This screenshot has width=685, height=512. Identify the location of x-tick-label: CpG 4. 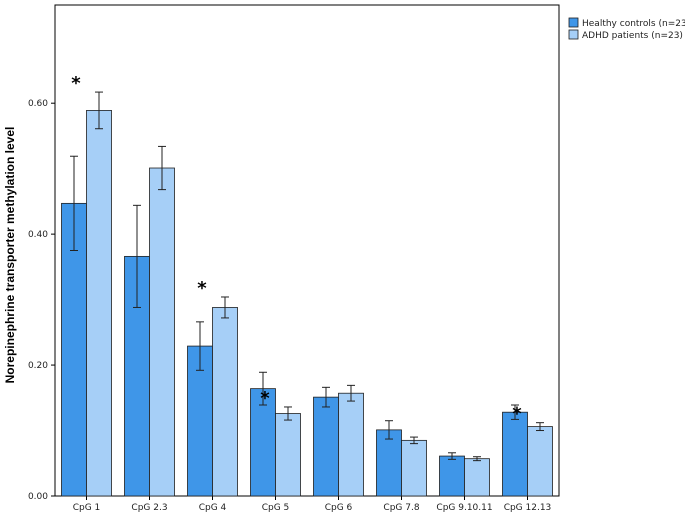
(213, 507).